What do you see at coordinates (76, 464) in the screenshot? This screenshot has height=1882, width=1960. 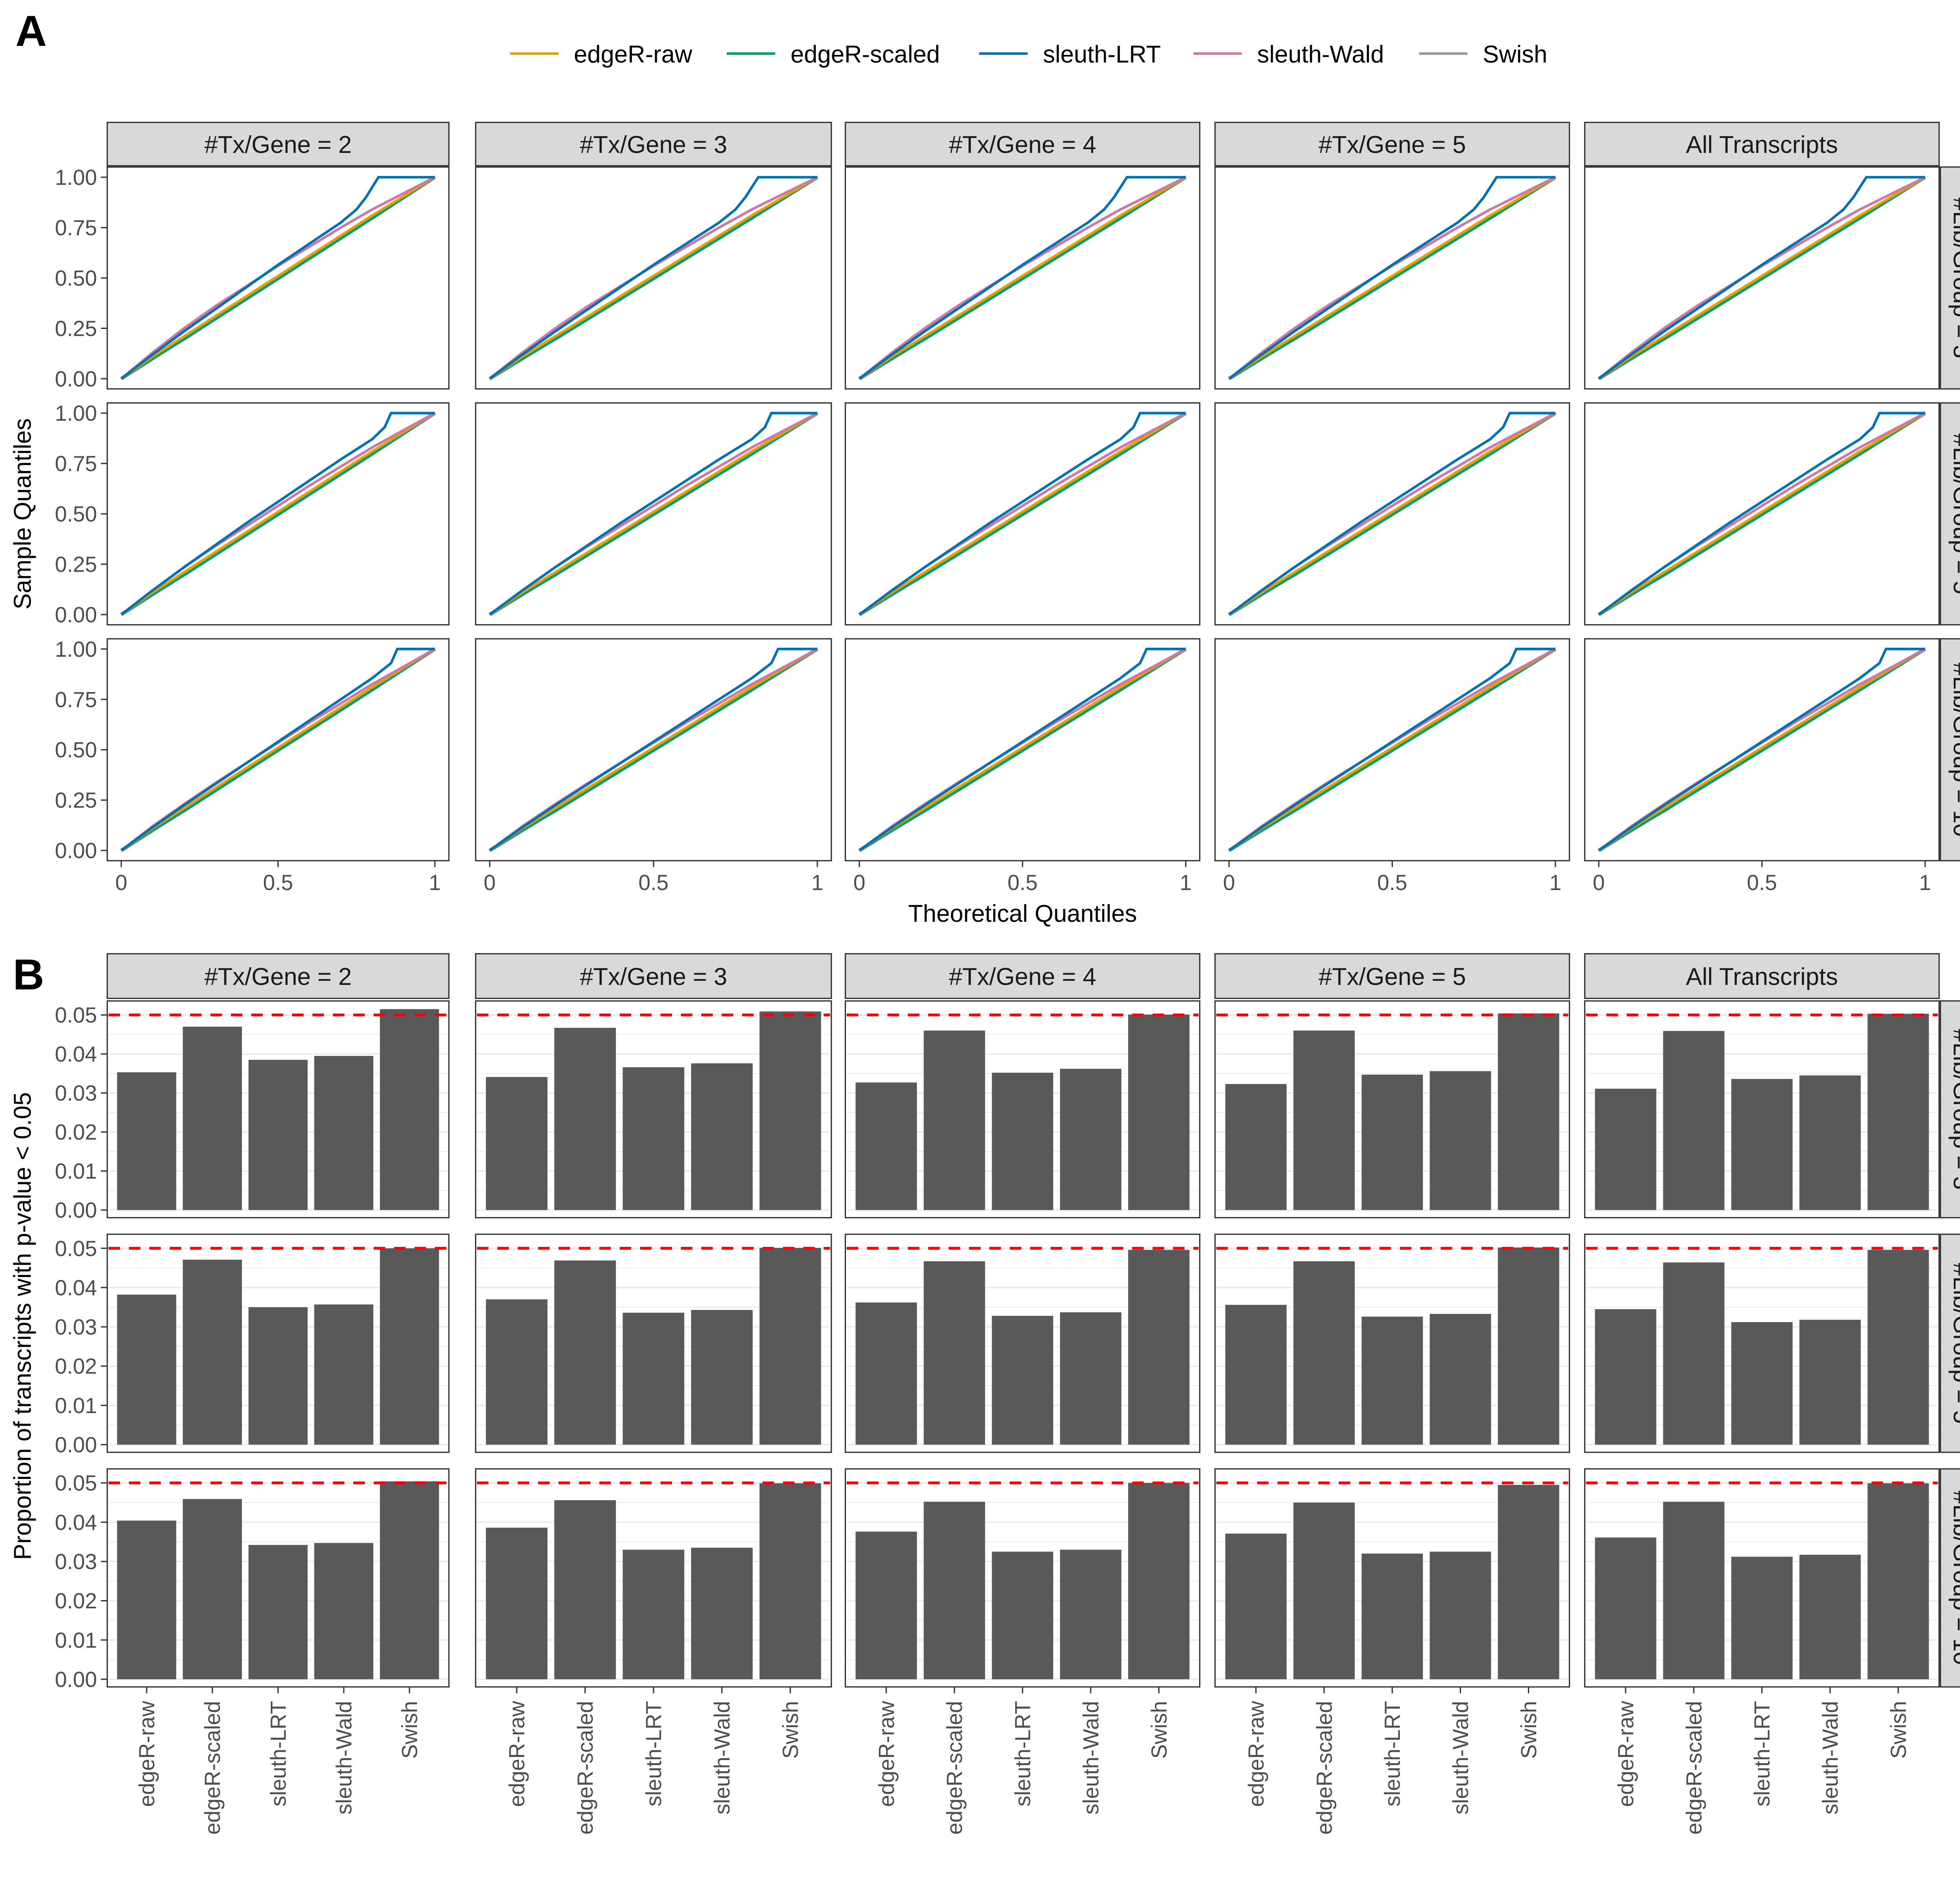 I see `y-tick-label: 0.75` at bounding box center [76, 464].